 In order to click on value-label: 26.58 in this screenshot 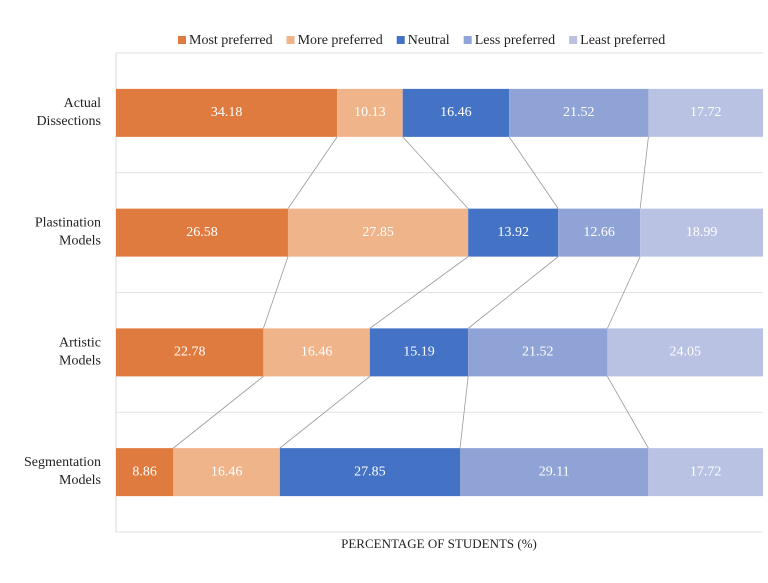, I will do `click(202, 232)`.